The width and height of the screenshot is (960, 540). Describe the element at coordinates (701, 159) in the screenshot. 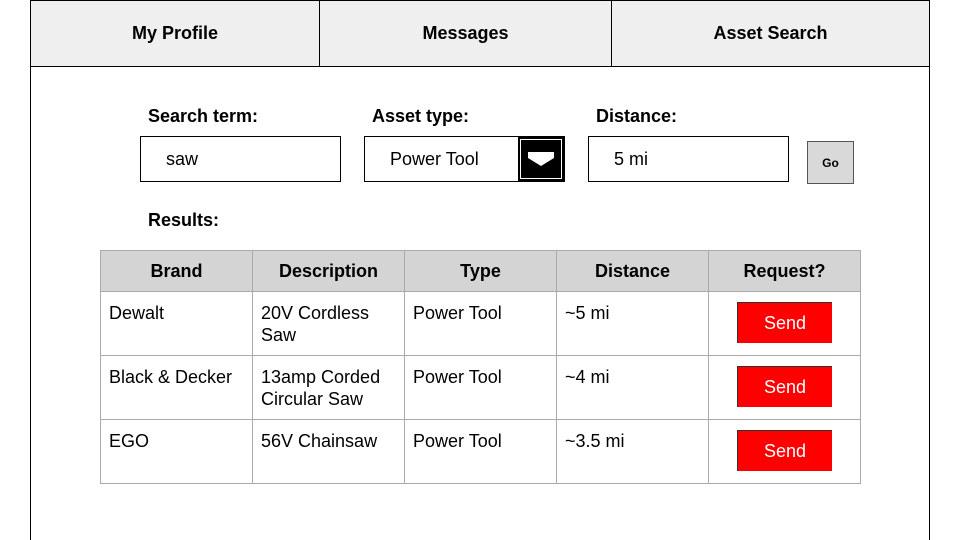

I see `distance-input` at that location.